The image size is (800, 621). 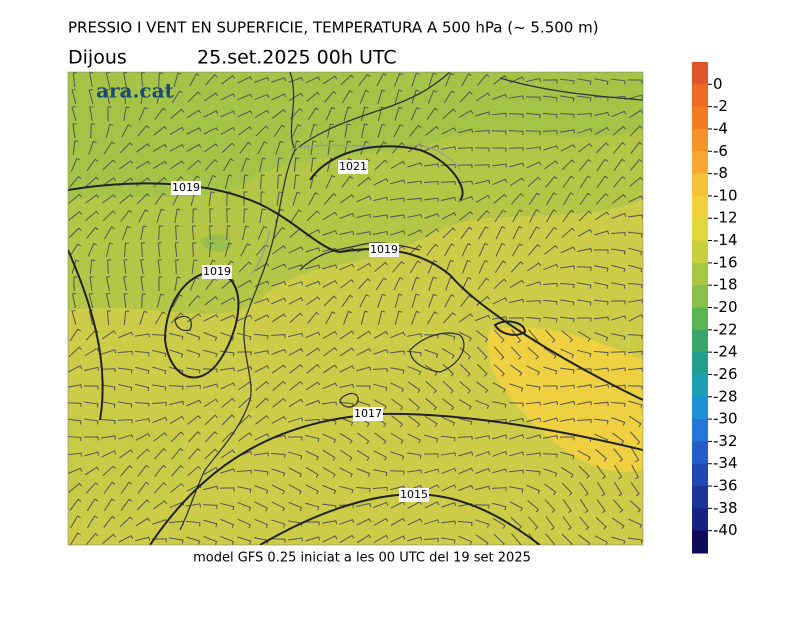 What do you see at coordinates (720, 151) in the screenshot?
I see `colorbar-label: -6` at bounding box center [720, 151].